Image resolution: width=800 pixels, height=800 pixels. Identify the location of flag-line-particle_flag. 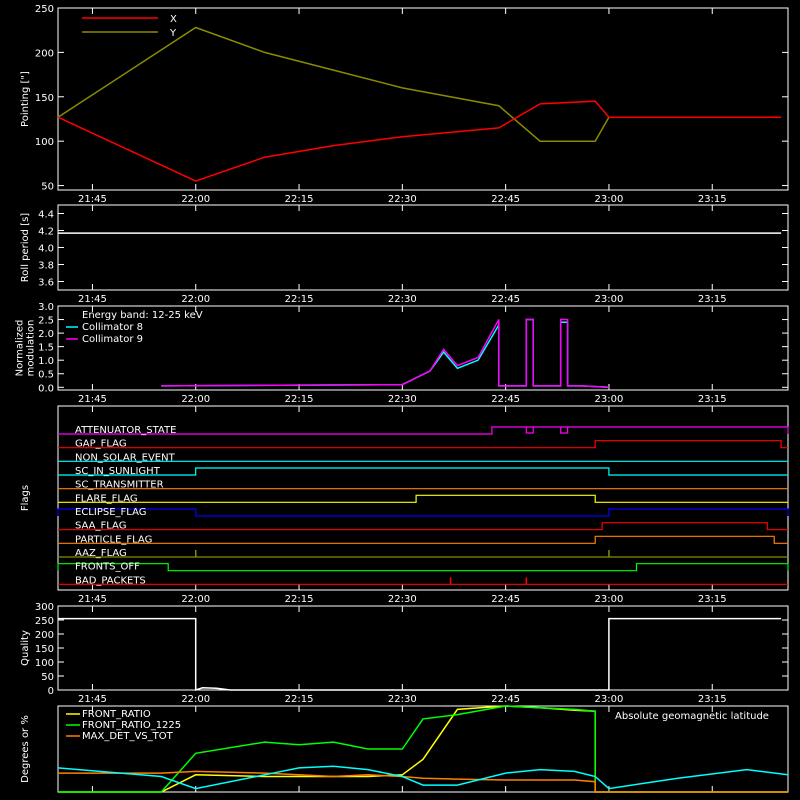
(423, 539).